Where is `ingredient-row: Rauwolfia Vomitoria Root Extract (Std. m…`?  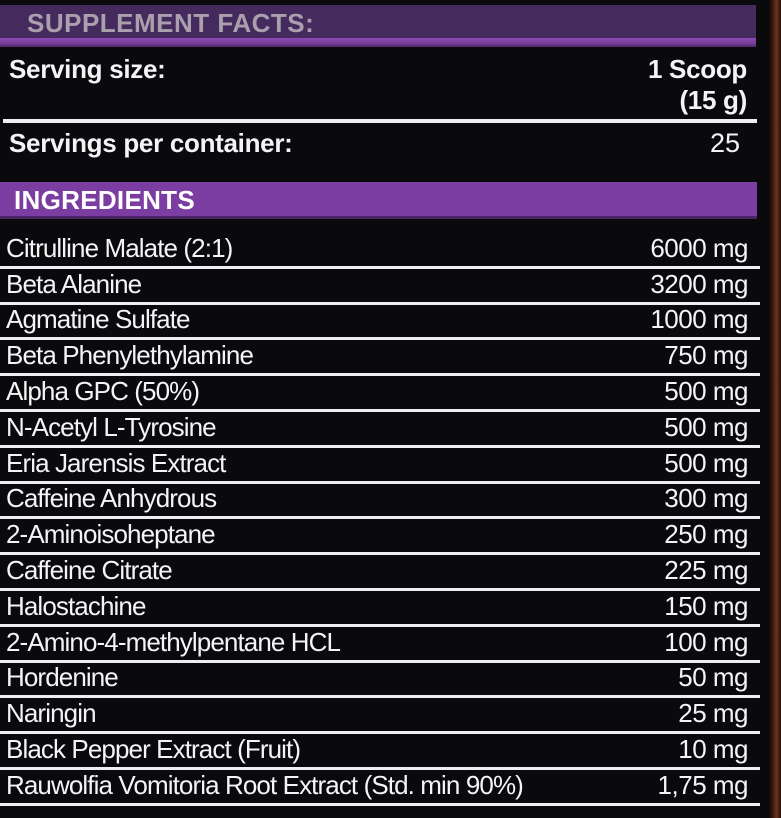
ingredient-row: Rauwolfia Vomitoria Root Extract (Std. m… is located at coordinates (380, 788).